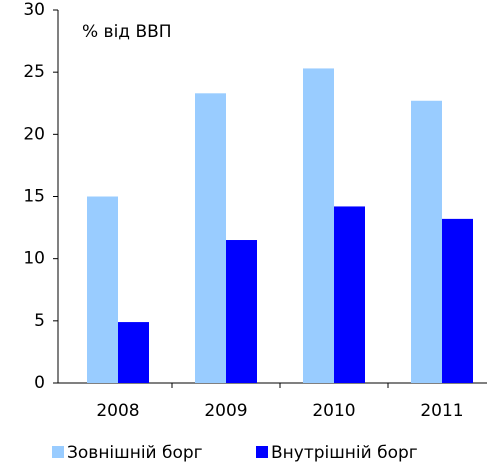  What do you see at coordinates (34, 197) in the screenshot?
I see `y-tick-label: 15` at bounding box center [34, 197].